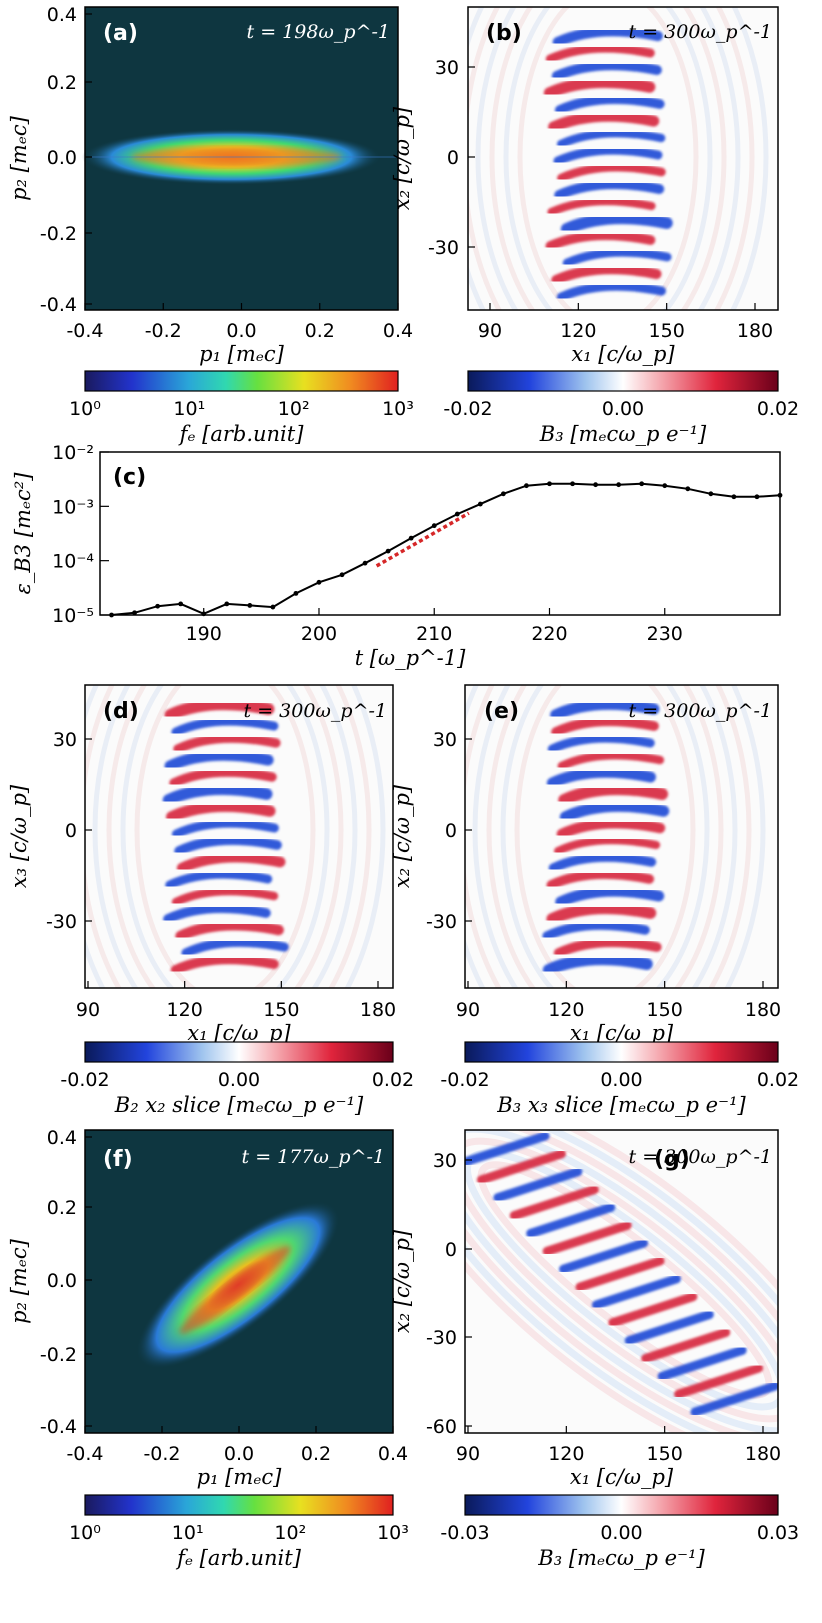  Describe the element at coordinates (778, 1080) in the screenshot. I see `panel-e-cbar-tick: 0.02` at that location.